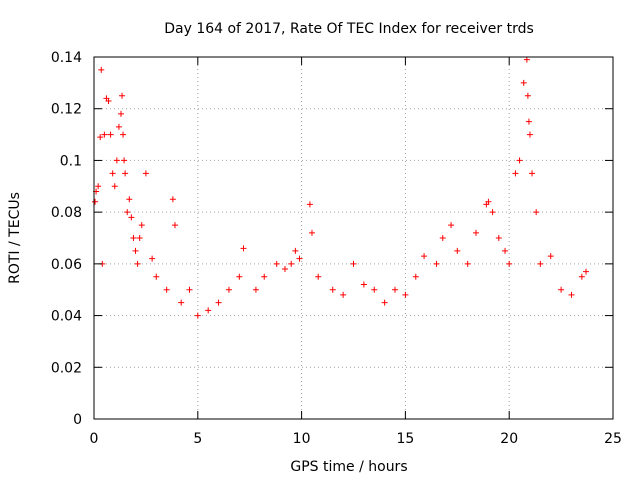 Image resolution: width=640 pixels, height=484 pixels. What do you see at coordinates (77, 420) in the screenshot?
I see `y-tick-label: 0` at bounding box center [77, 420].